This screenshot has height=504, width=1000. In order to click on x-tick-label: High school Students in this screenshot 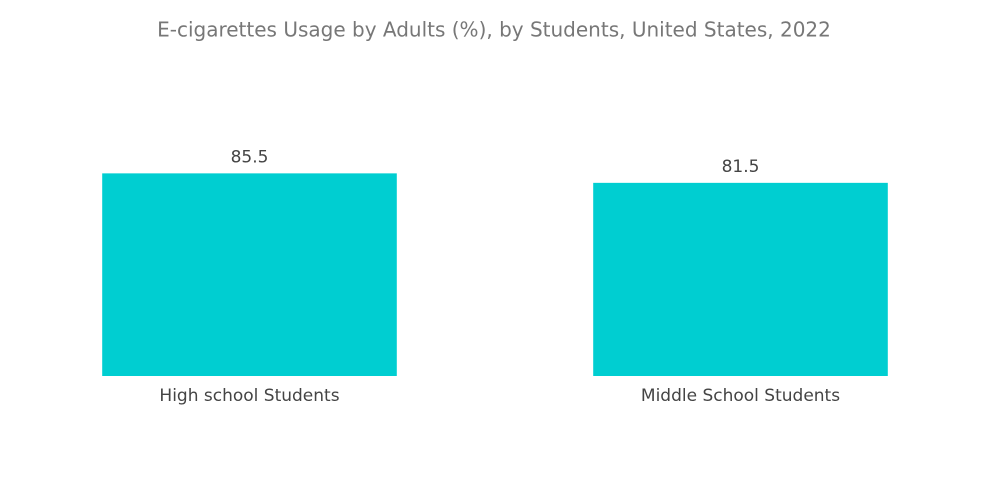, I will do `click(249, 396)`.